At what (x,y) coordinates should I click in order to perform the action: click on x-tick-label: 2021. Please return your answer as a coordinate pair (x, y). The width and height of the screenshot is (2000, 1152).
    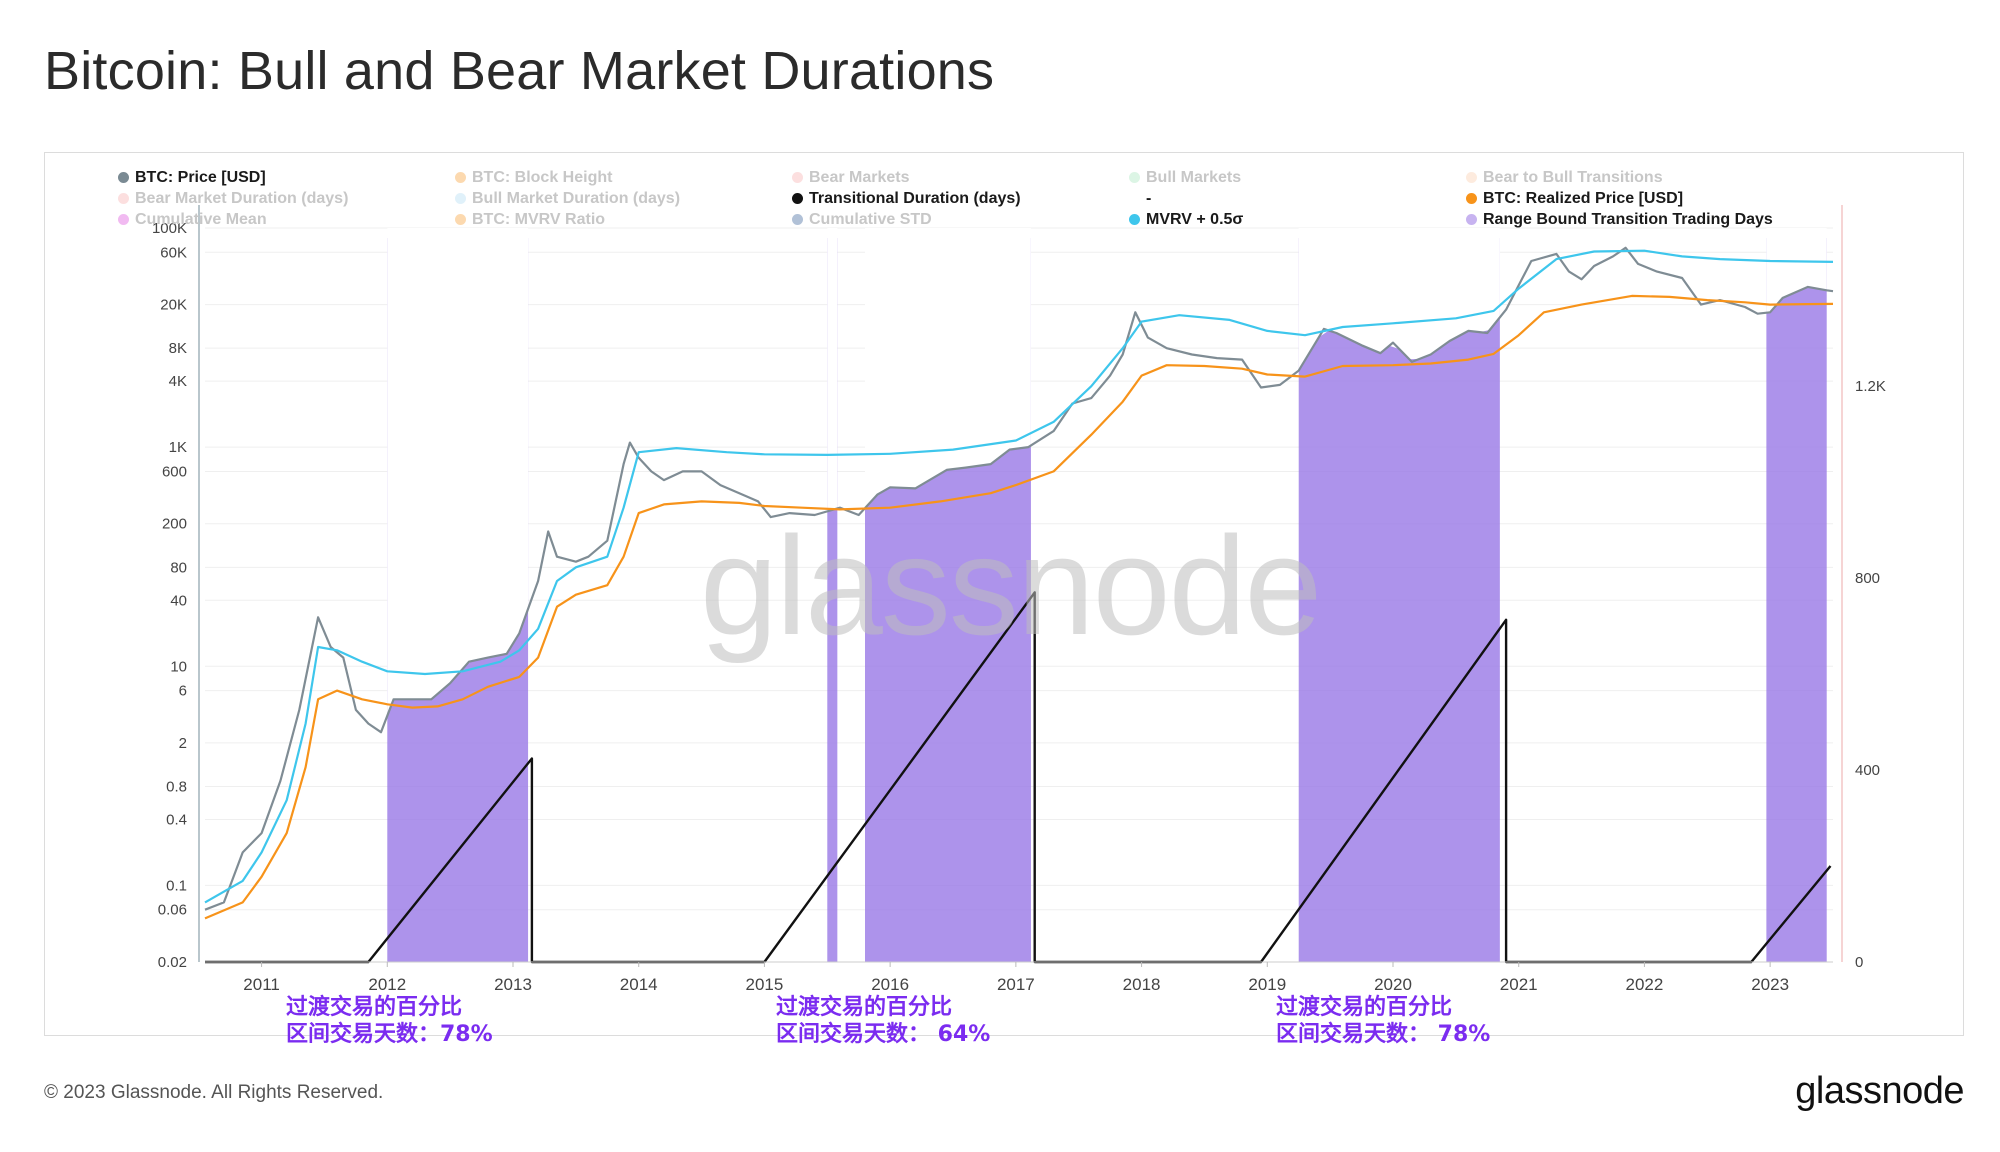
    Looking at the image, I should click on (1519, 984).